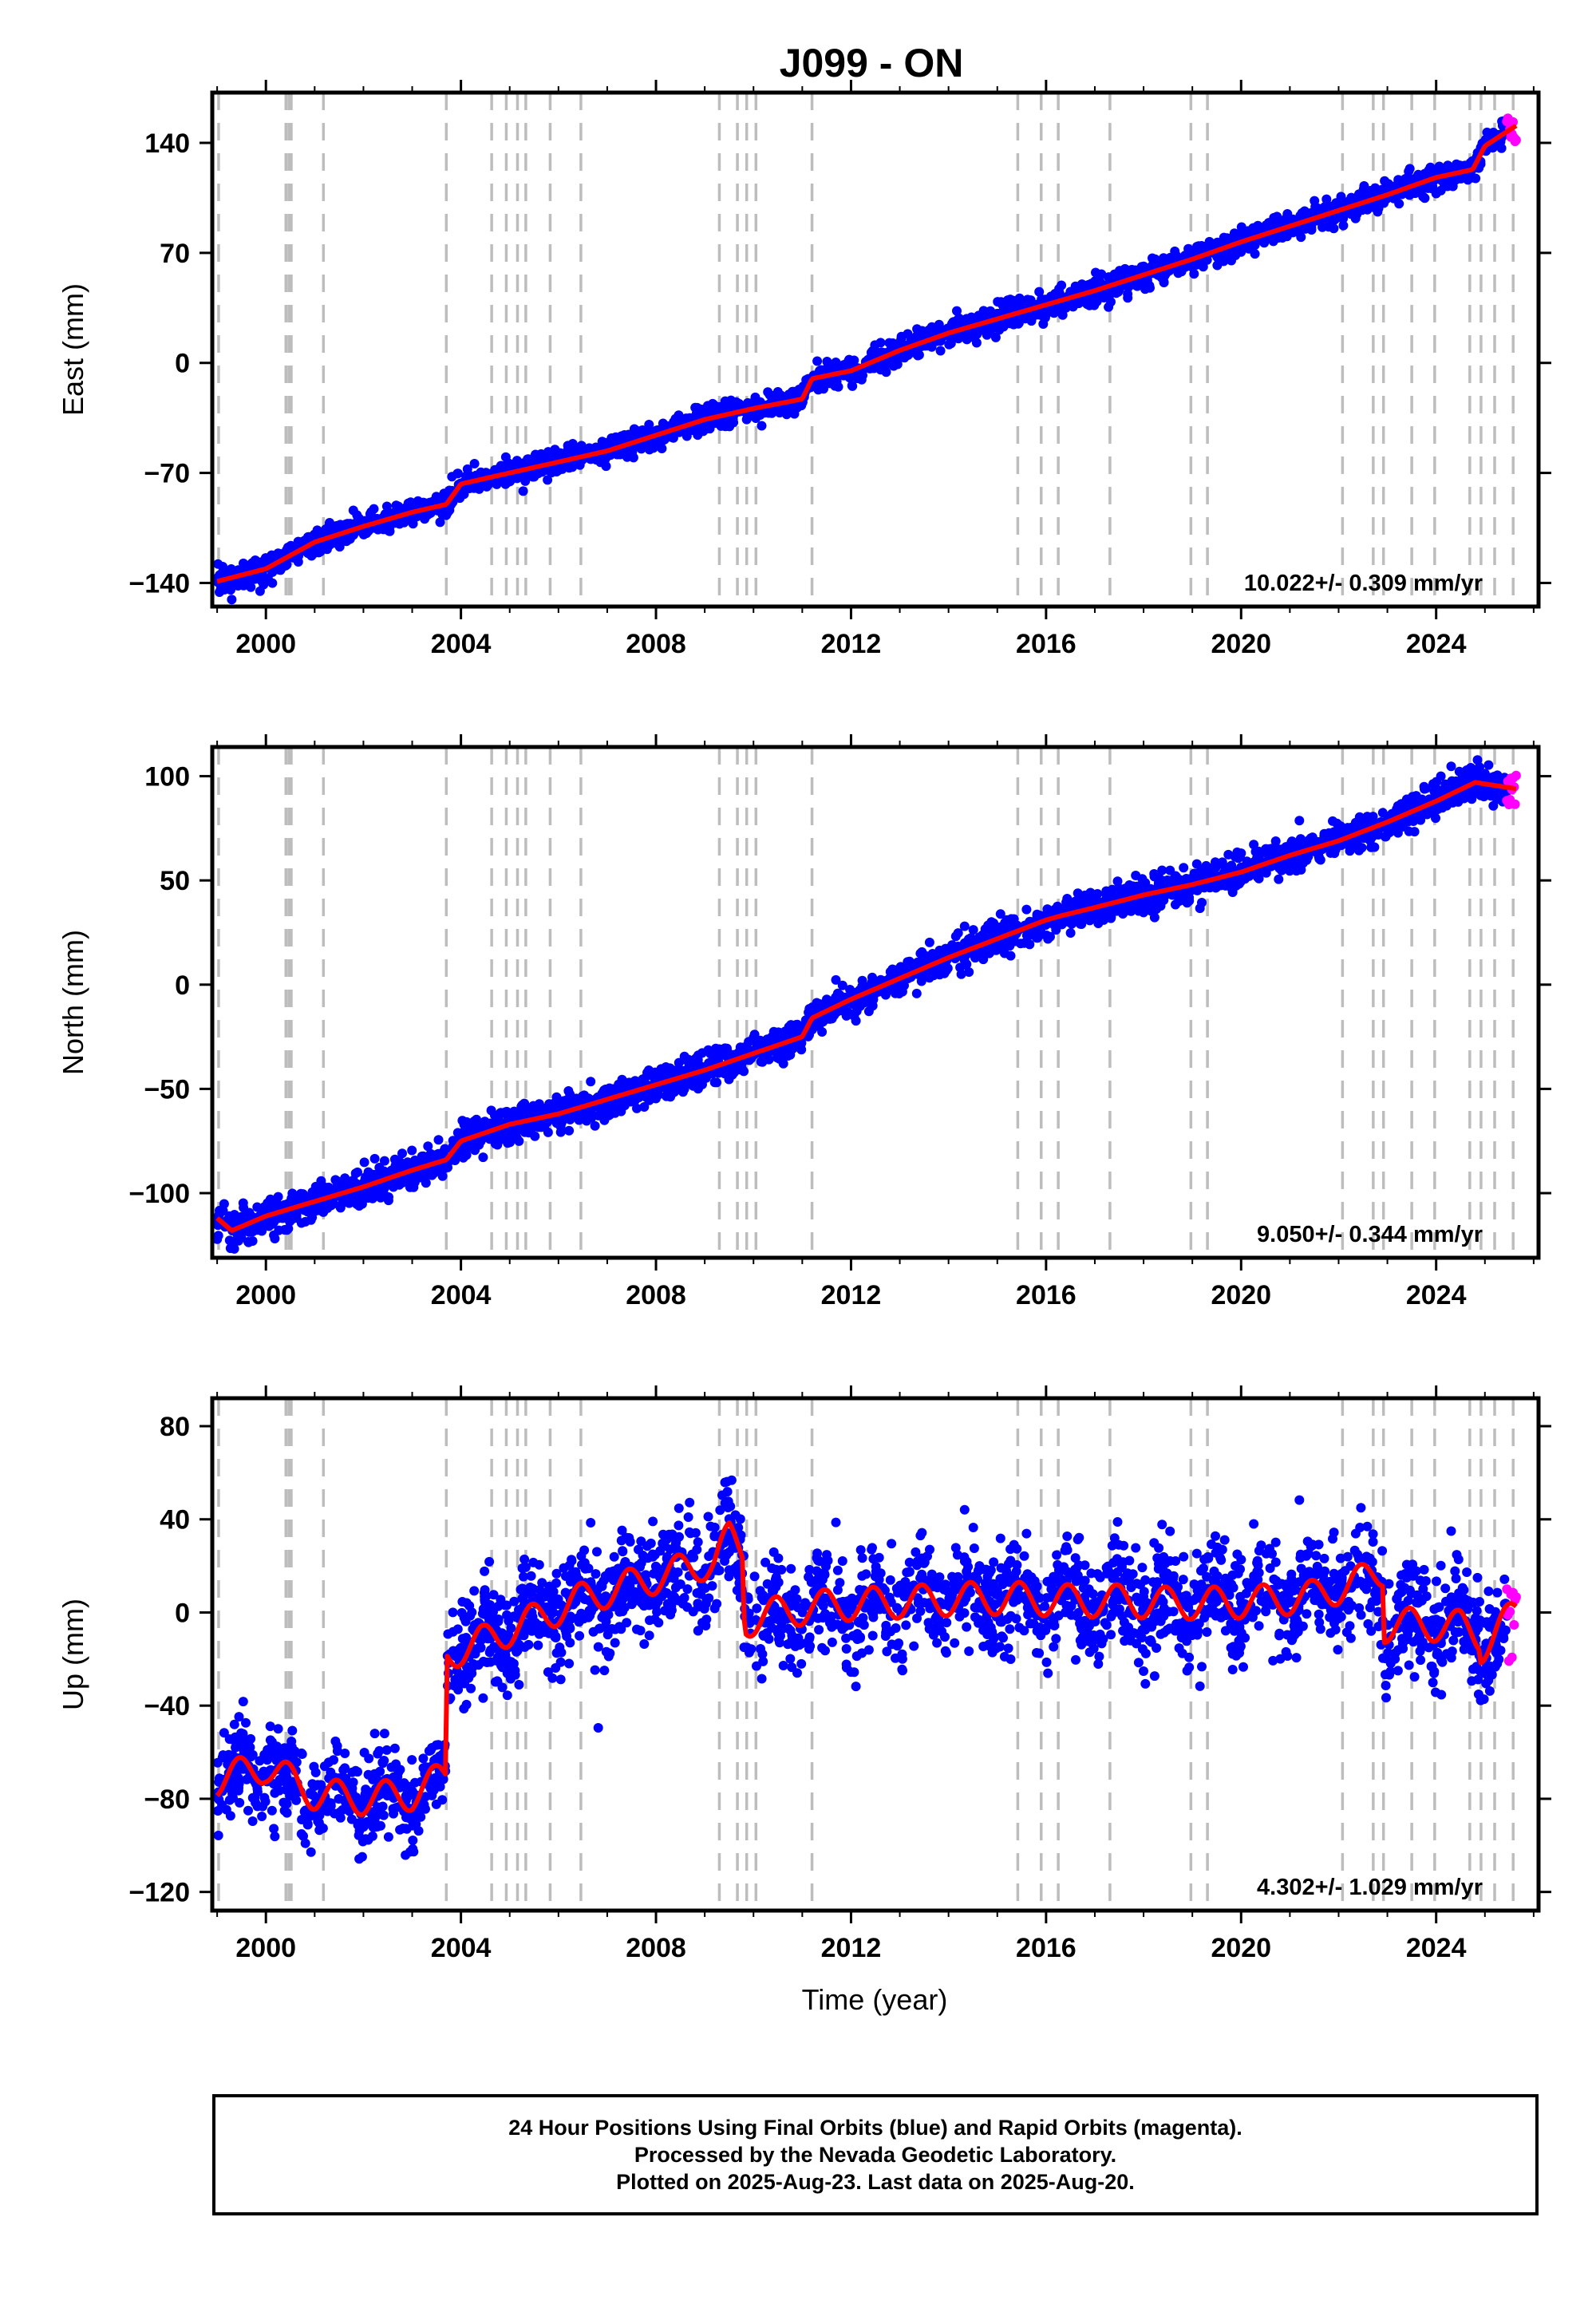 The width and height of the screenshot is (1596, 2316). What do you see at coordinates (1436, 644) in the screenshot?
I see `x-tick-label: 2024` at bounding box center [1436, 644].